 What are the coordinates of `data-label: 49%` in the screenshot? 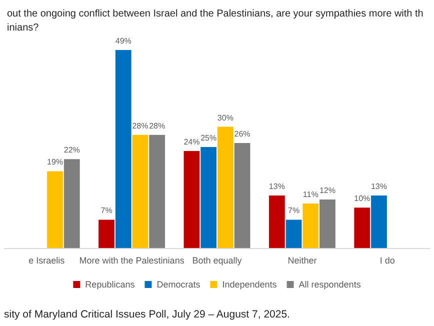 It's located at (123, 41).